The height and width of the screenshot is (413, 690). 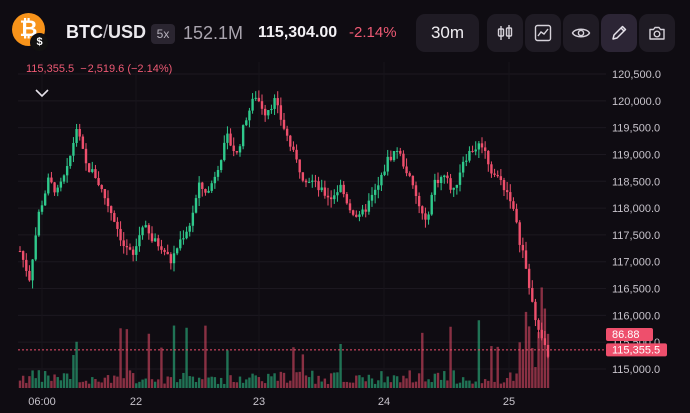 I want to click on pair-symbol: BTC/USD, so click(x=106, y=32).